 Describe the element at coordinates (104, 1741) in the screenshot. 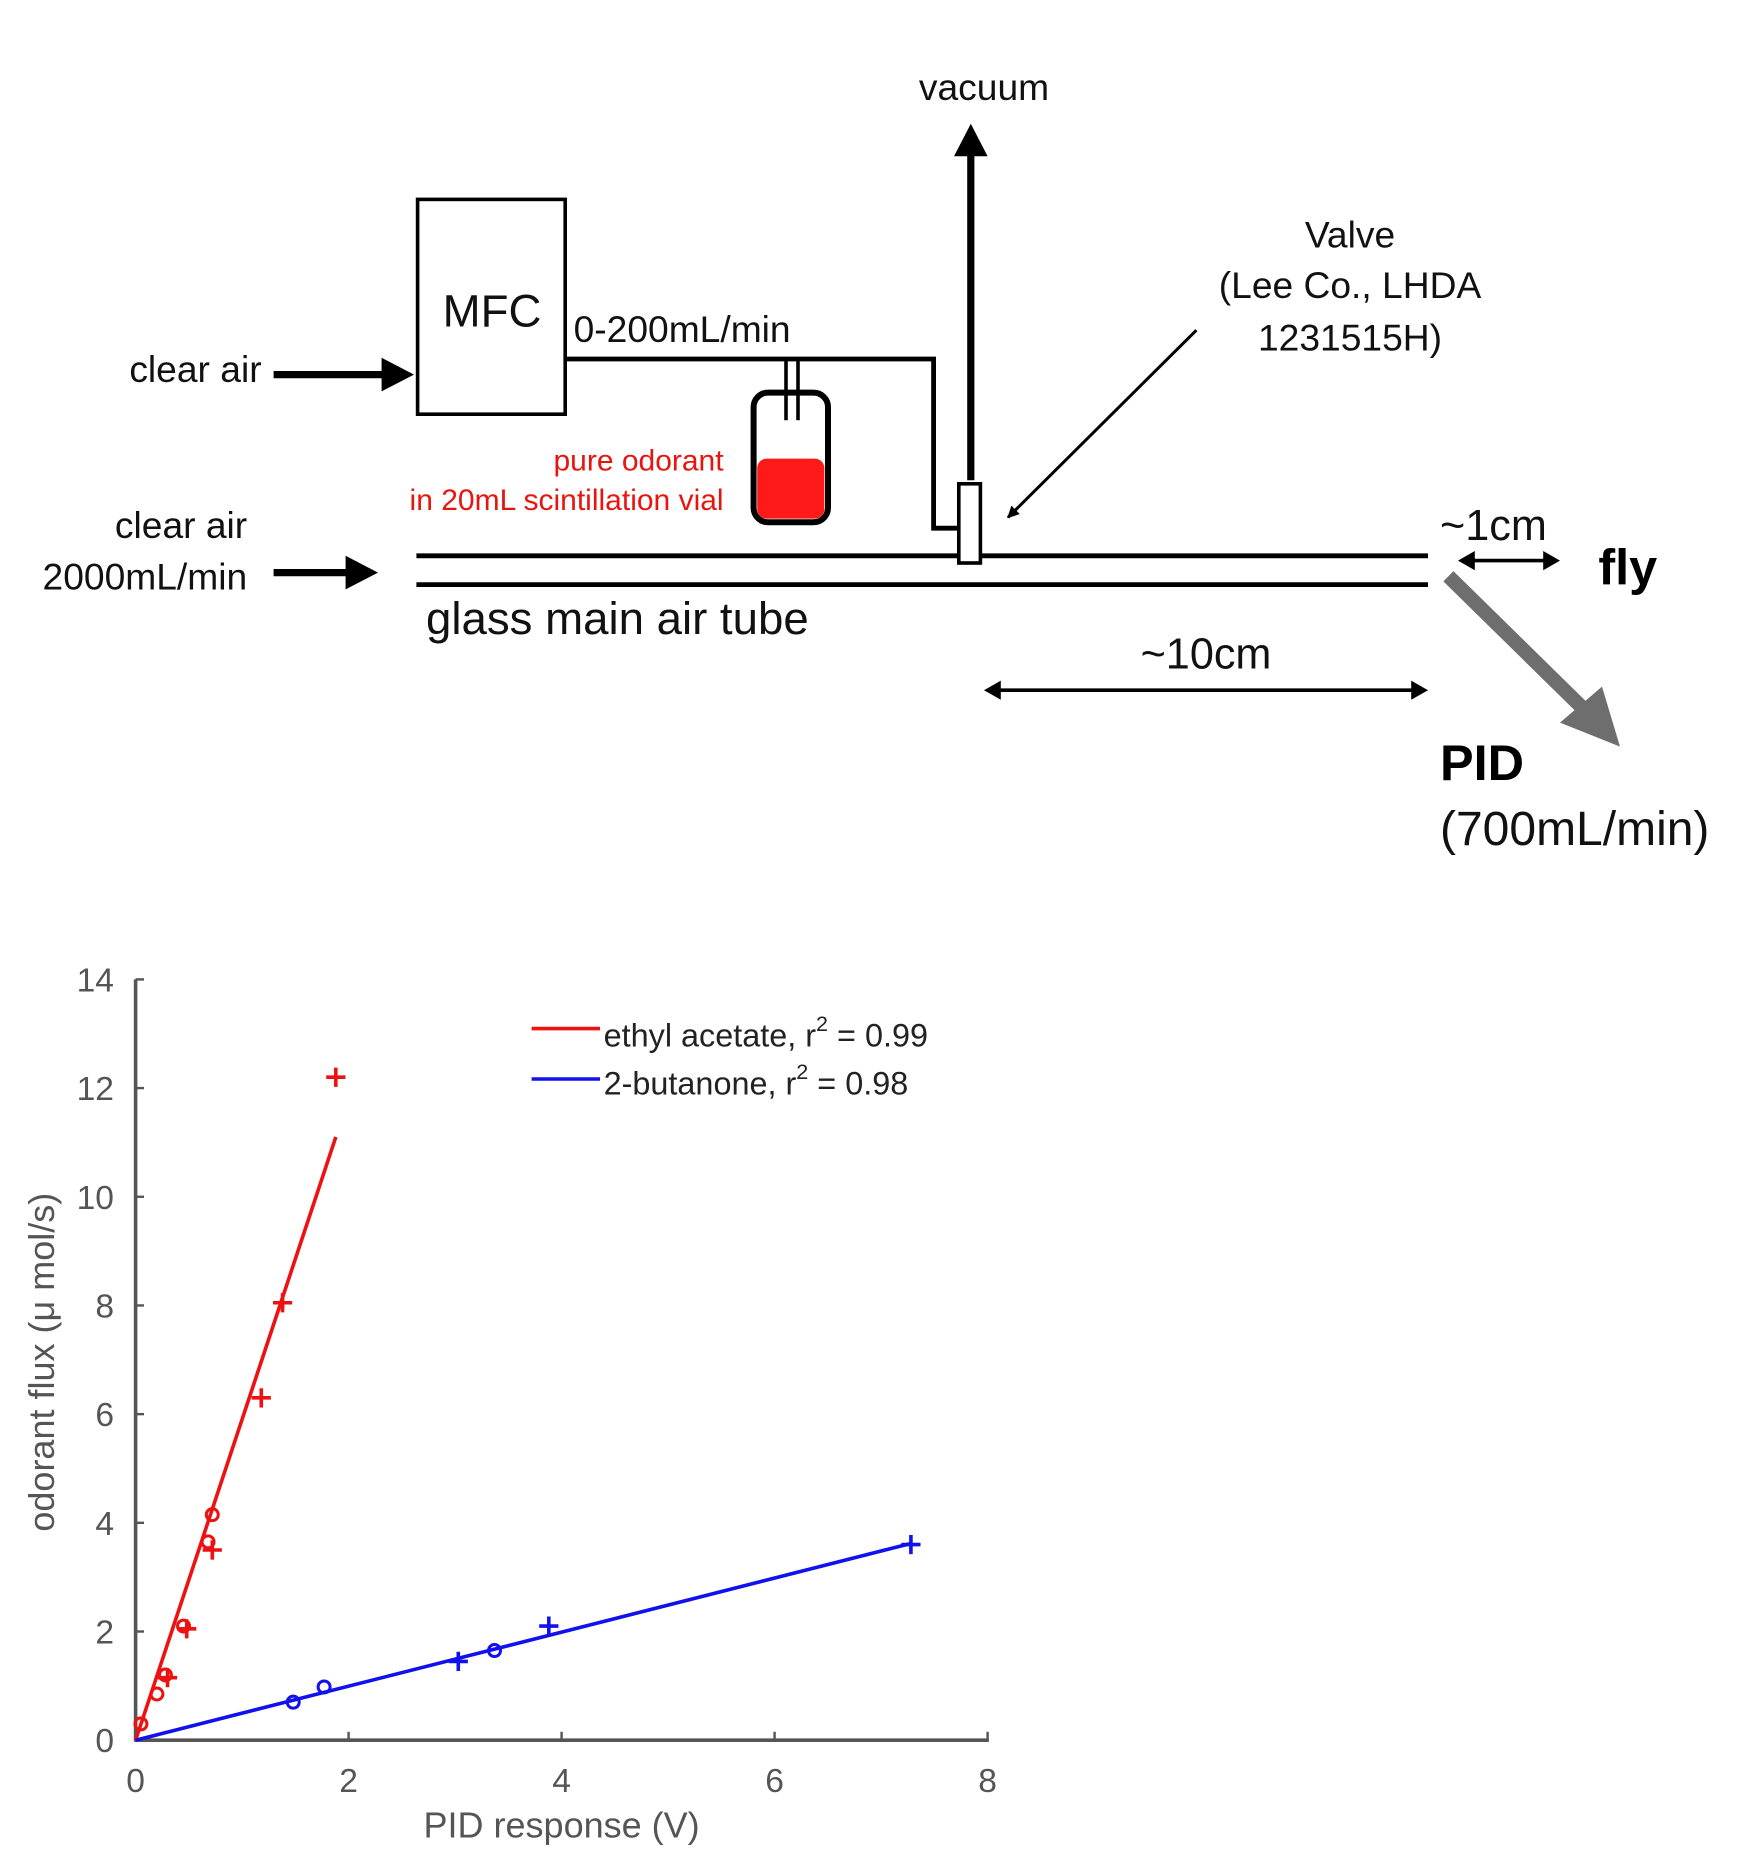

I see `y-tick-label: 0` at that location.